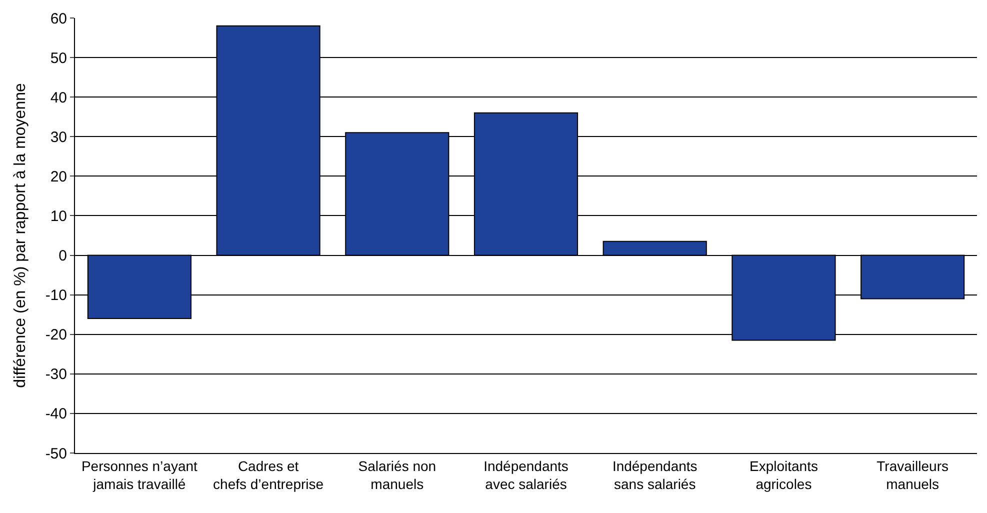 The image size is (987, 513). Describe the element at coordinates (56, 295) in the screenshot. I see `y-tick-label: -10` at that location.